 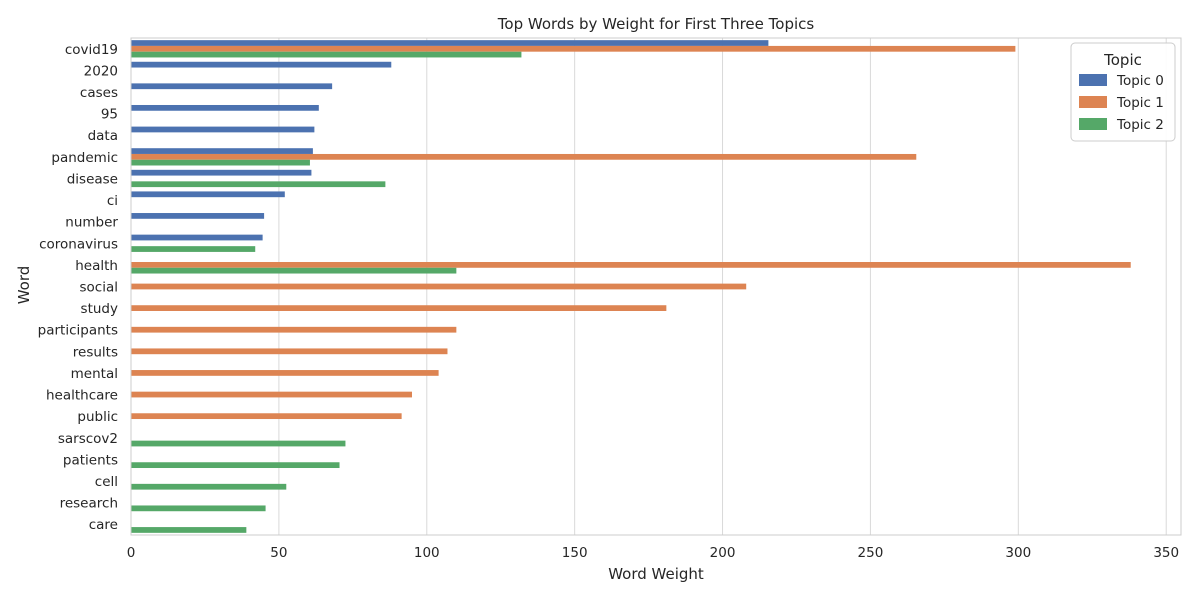 What do you see at coordinates (220, 162) in the screenshot?
I see `bar-topic-2-pandemic` at bounding box center [220, 162].